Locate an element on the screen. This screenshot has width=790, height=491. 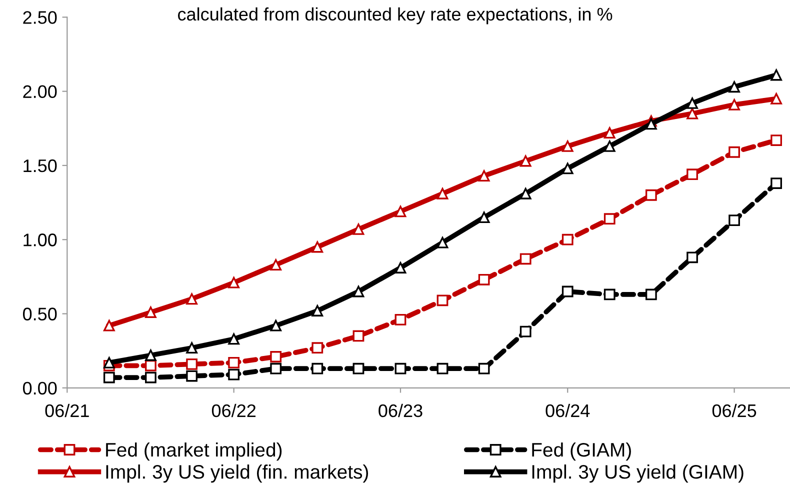
y-tick-label: 2.00 is located at coordinates (40, 91).